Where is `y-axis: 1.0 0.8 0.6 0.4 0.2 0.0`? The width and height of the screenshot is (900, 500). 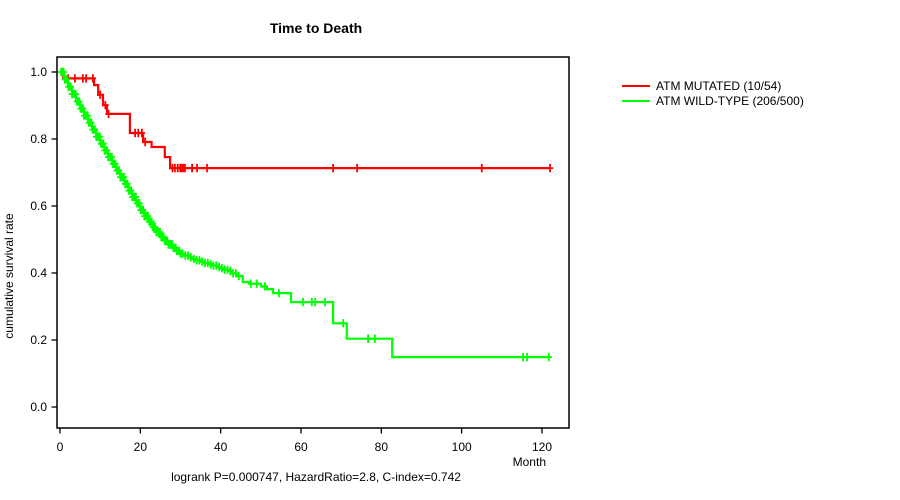
y-axis: 1.0 0.8 0.6 0.4 0.2 0.0 is located at coordinates (43, 239).